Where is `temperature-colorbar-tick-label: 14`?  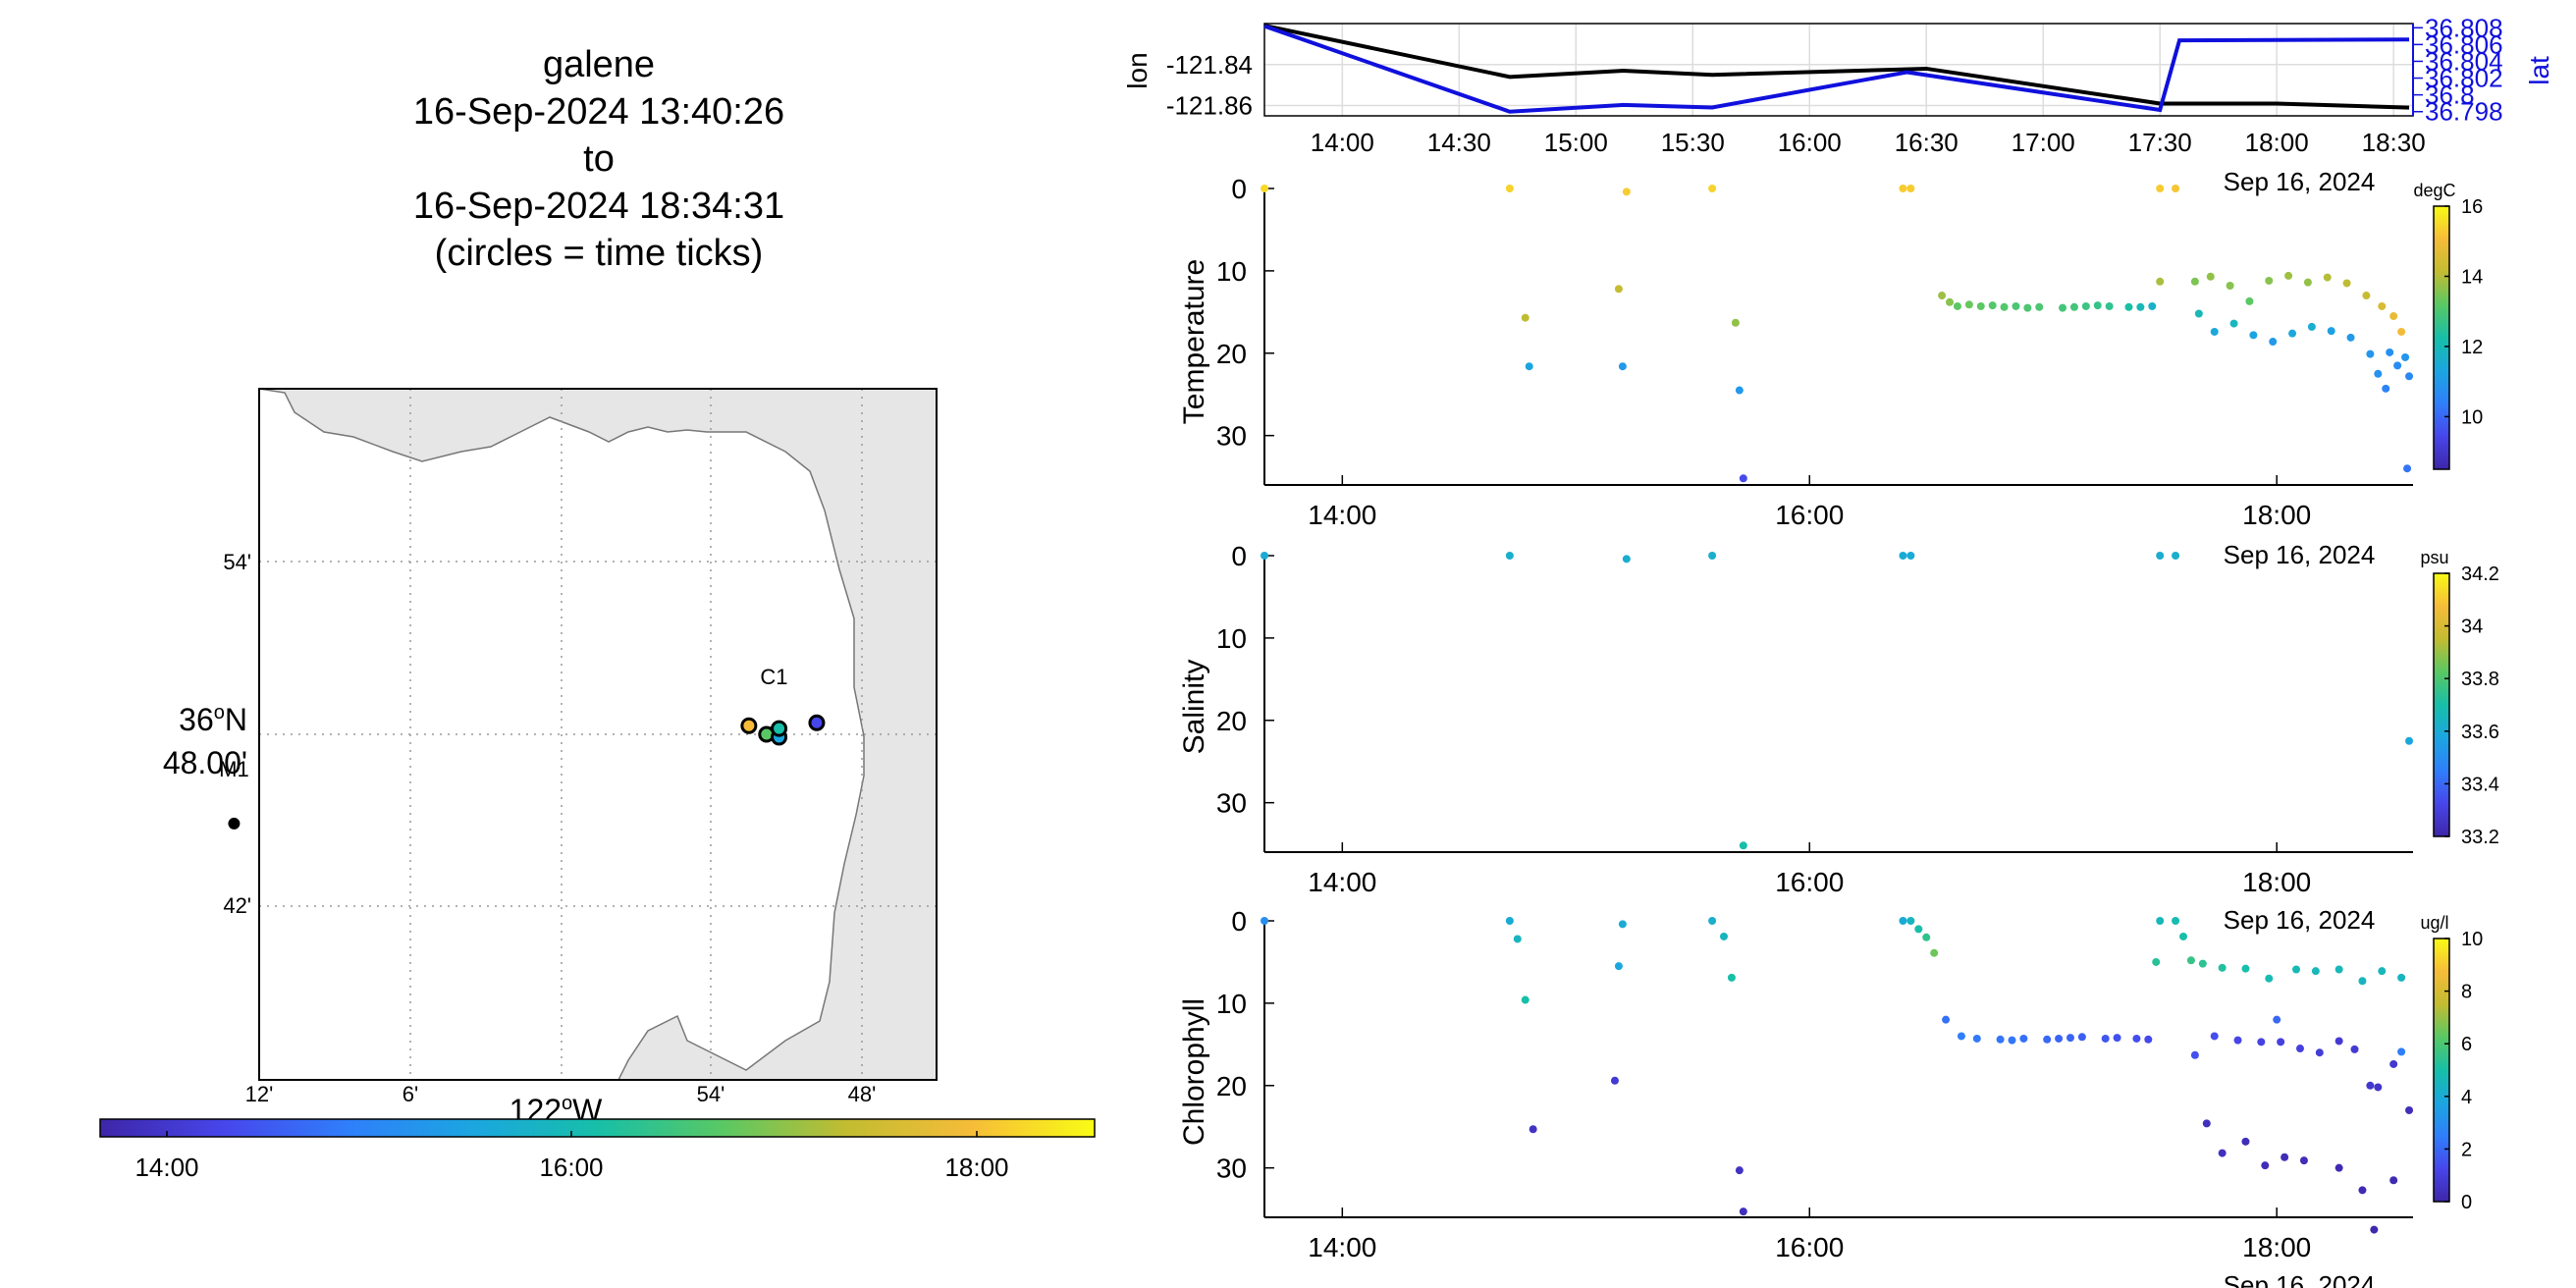 temperature-colorbar-tick-label: 14 is located at coordinates (2472, 277).